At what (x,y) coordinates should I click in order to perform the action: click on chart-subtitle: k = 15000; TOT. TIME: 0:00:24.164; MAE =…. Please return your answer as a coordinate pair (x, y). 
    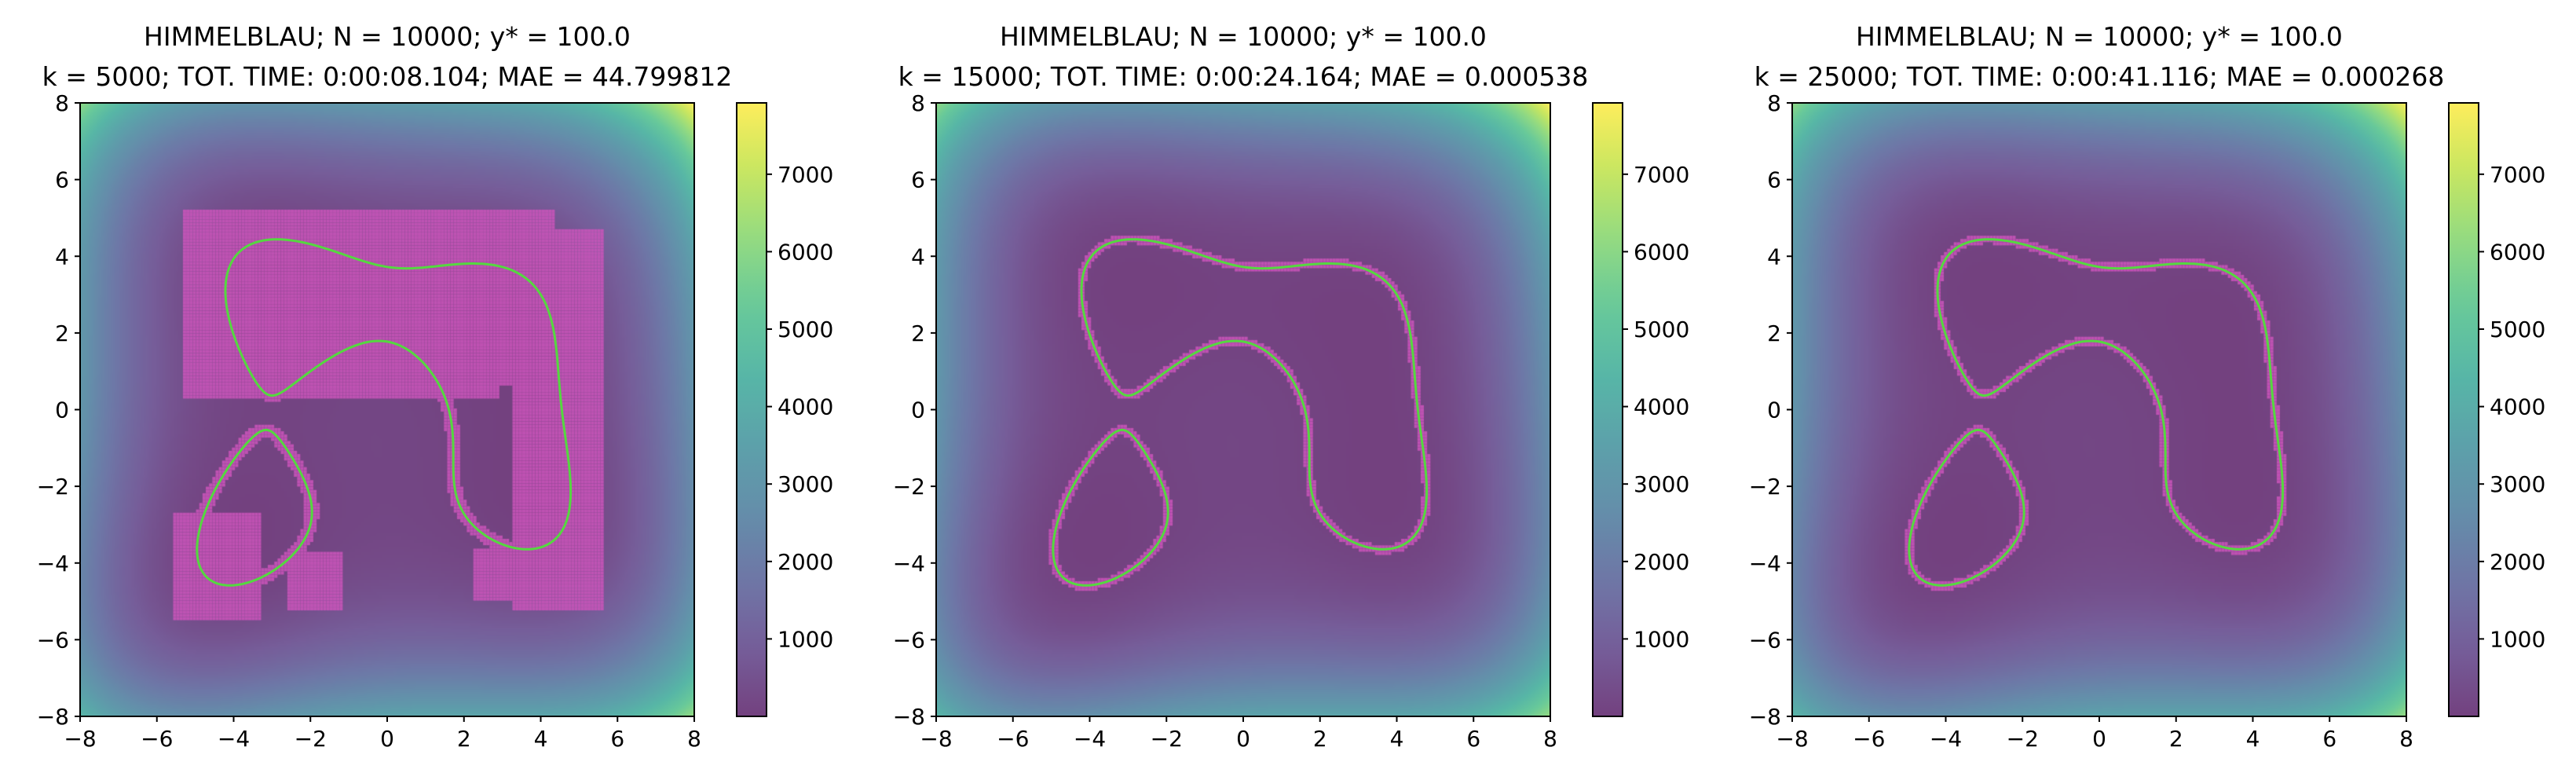
    Looking at the image, I should click on (1244, 76).